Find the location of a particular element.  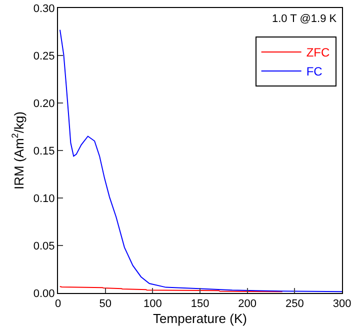

y-tick-label: 0.30 is located at coordinates (44, 8).